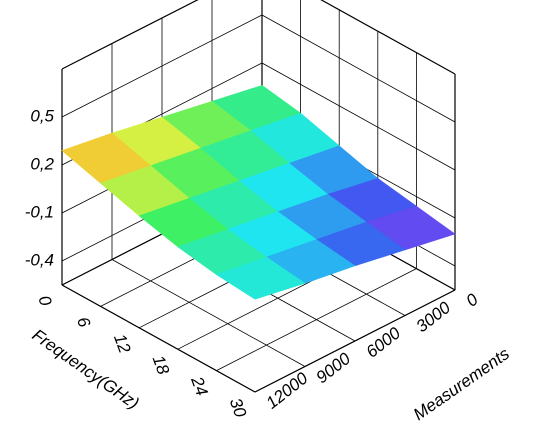 The width and height of the screenshot is (537, 433). Describe the element at coordinates (39, 211) in the screenshot. I see `z-tick-label: -0,1` at that location.